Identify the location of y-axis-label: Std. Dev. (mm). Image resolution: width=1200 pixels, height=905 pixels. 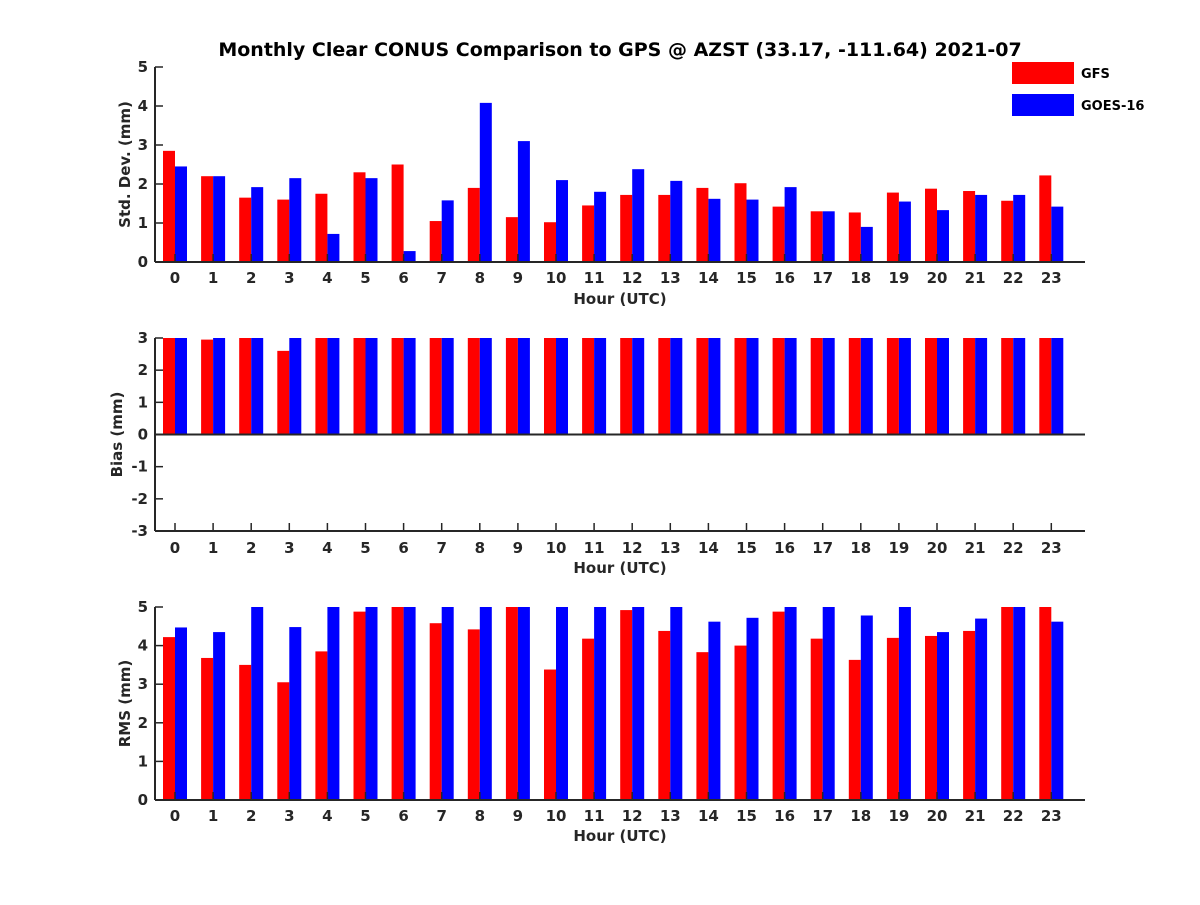
(125, 164).